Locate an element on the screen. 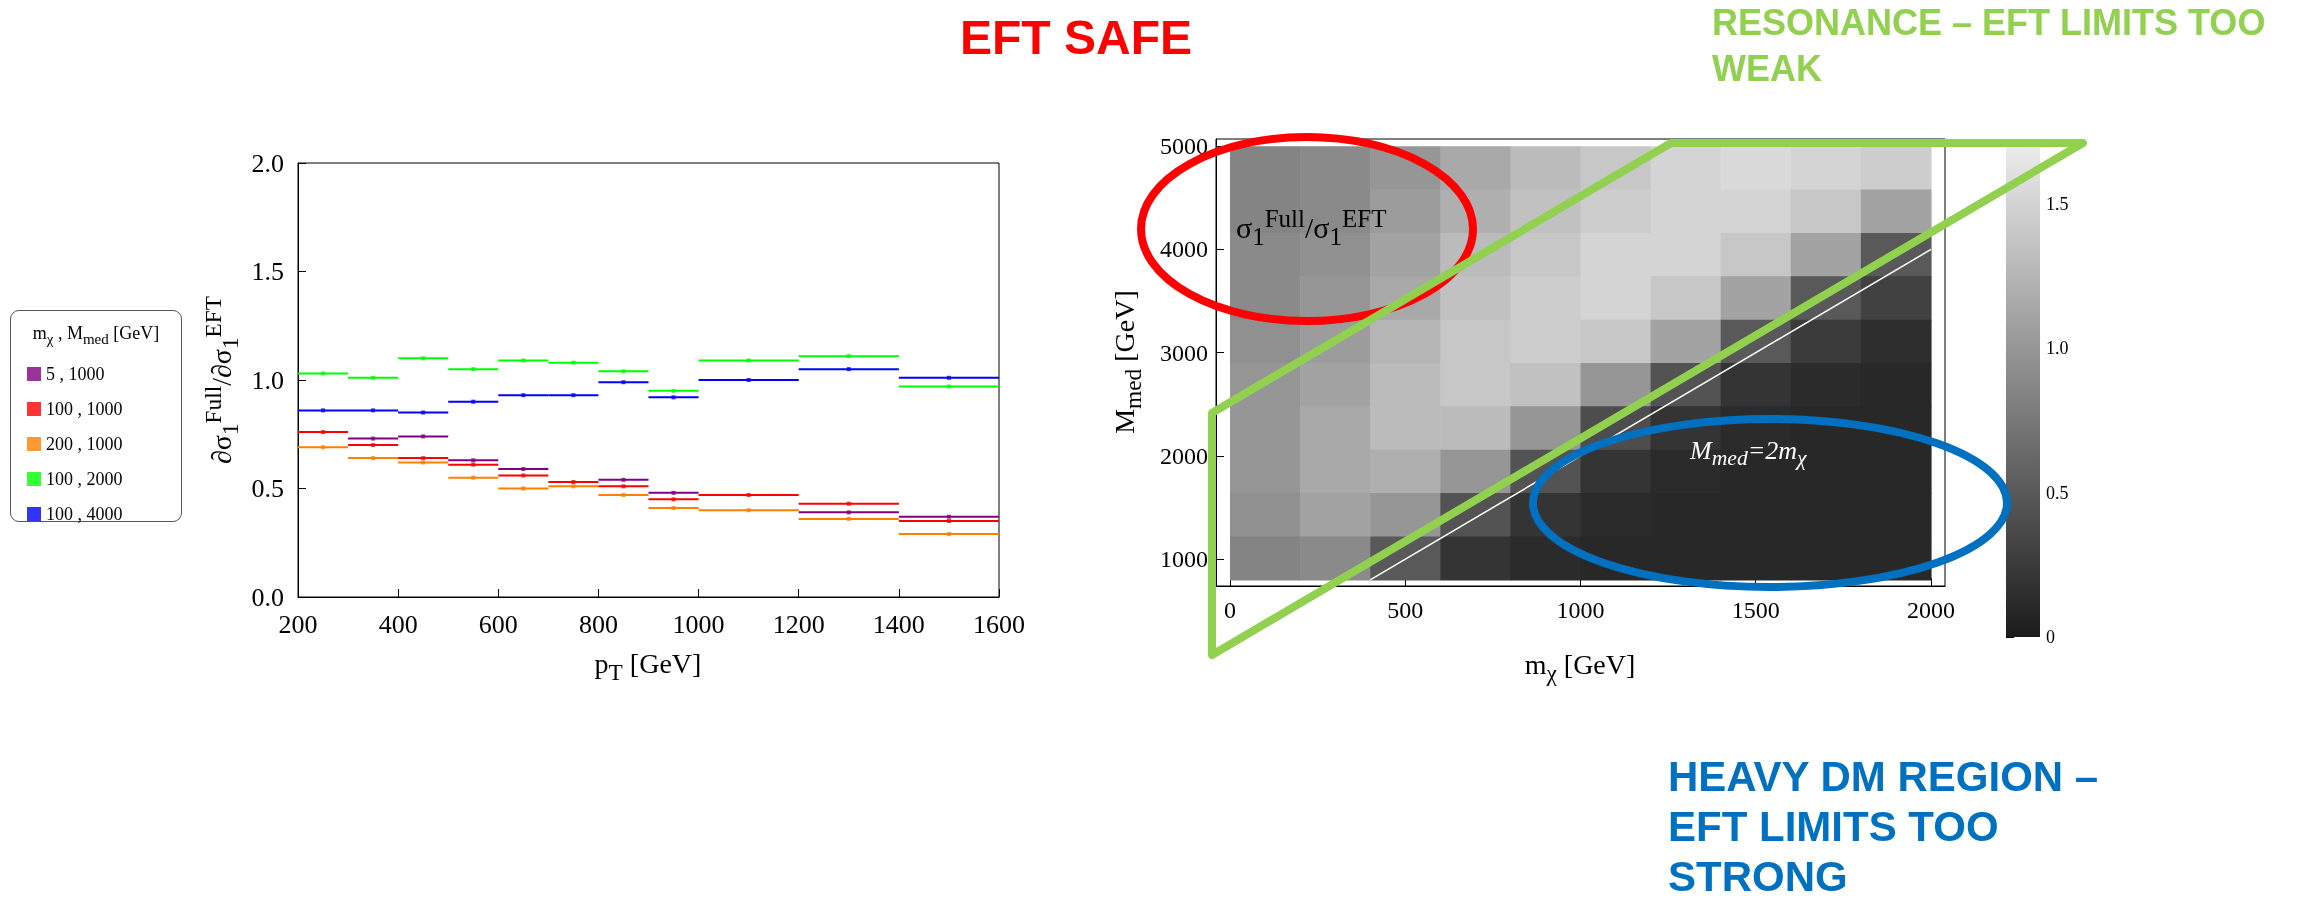 The height and width of the screenshot is (906, 2319). legend-label: 200 , 1000 is located at coordinates (84, 444).